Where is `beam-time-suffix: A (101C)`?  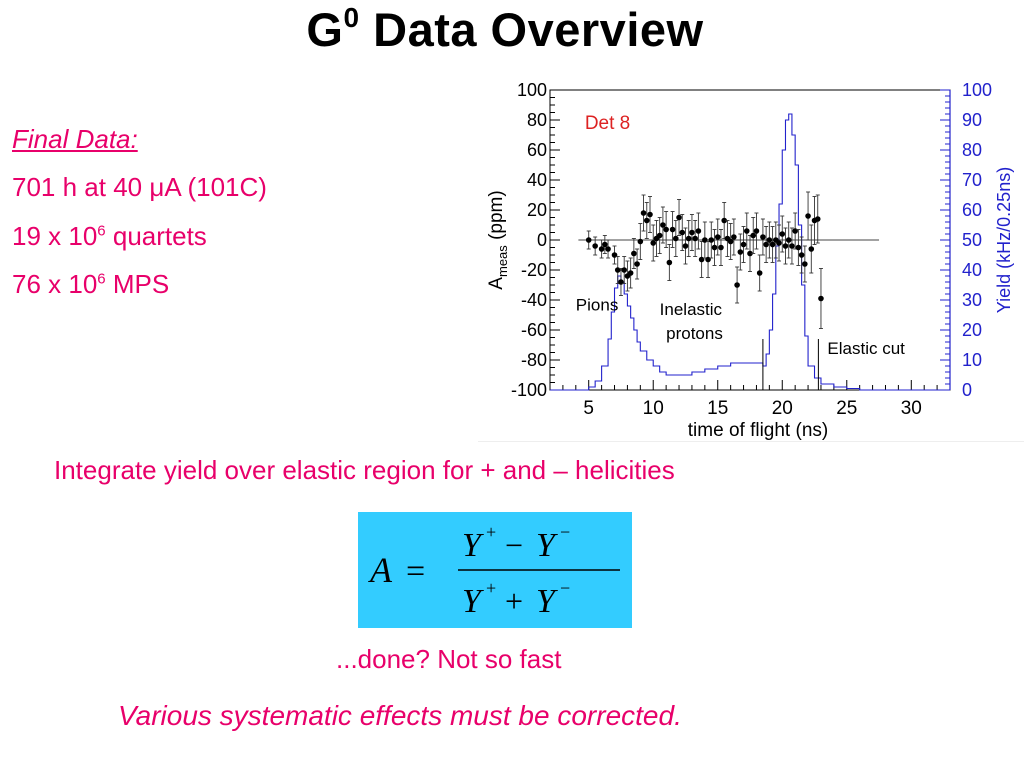 beam-time-suffix: A (101C) is located at coordinates (215, 187).